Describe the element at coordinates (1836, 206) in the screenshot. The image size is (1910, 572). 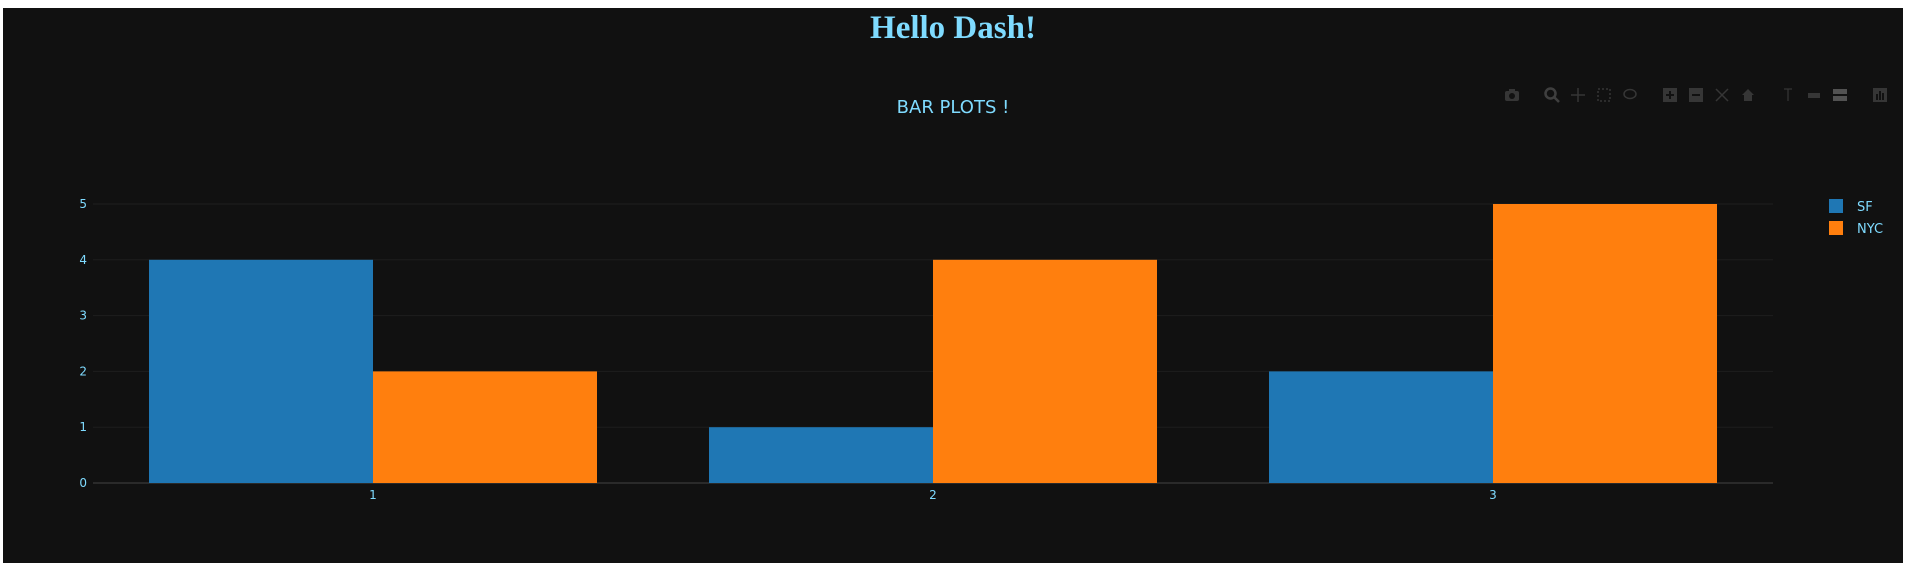
I see `legend-swatch-sf` at that location.